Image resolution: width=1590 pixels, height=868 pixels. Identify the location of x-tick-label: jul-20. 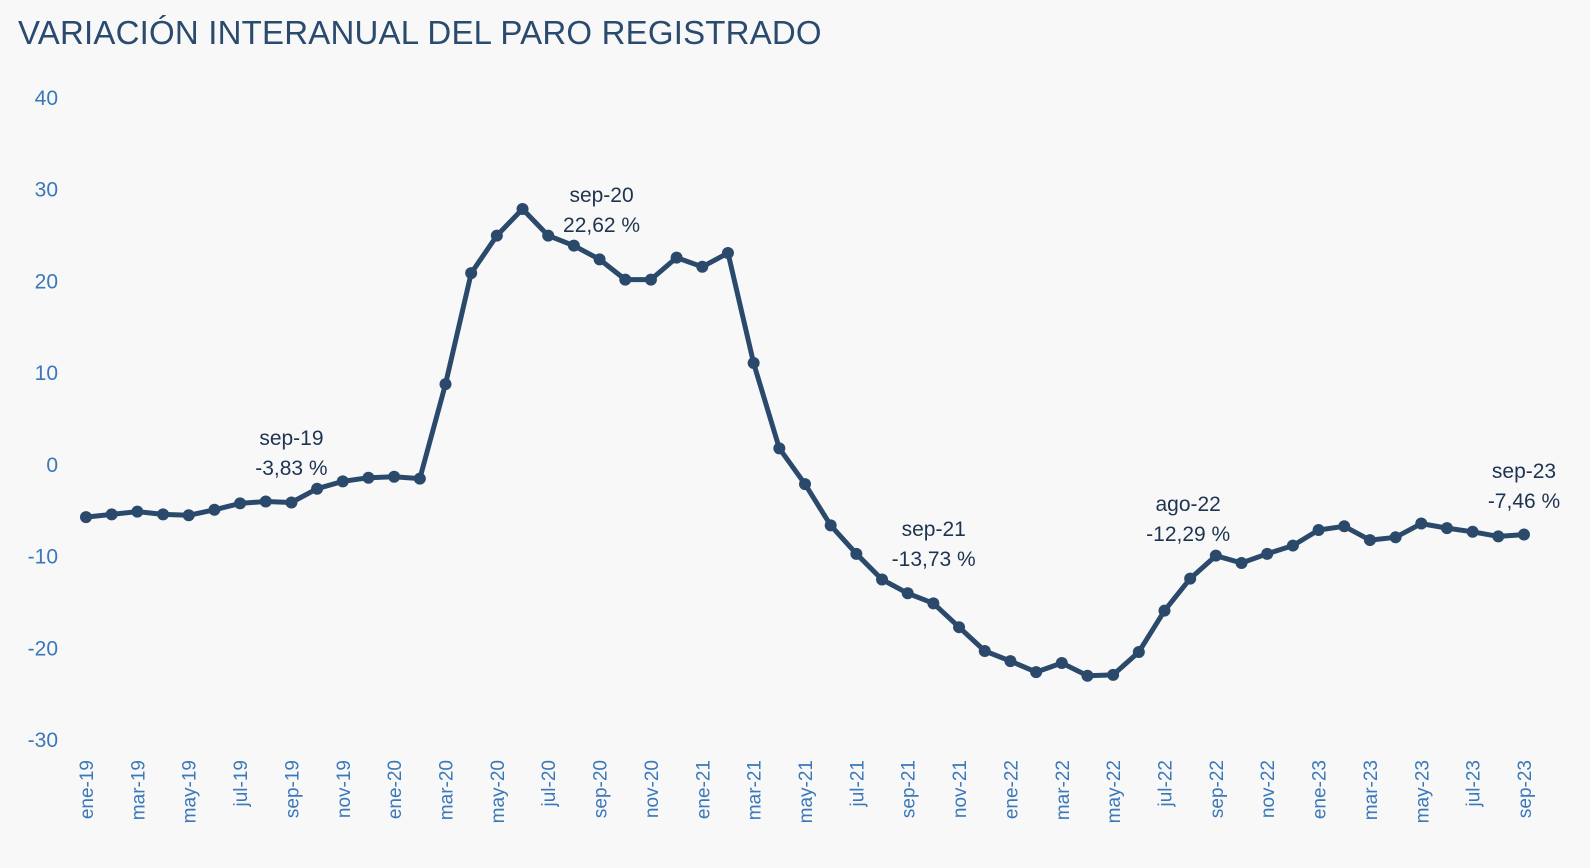
(549, 783).